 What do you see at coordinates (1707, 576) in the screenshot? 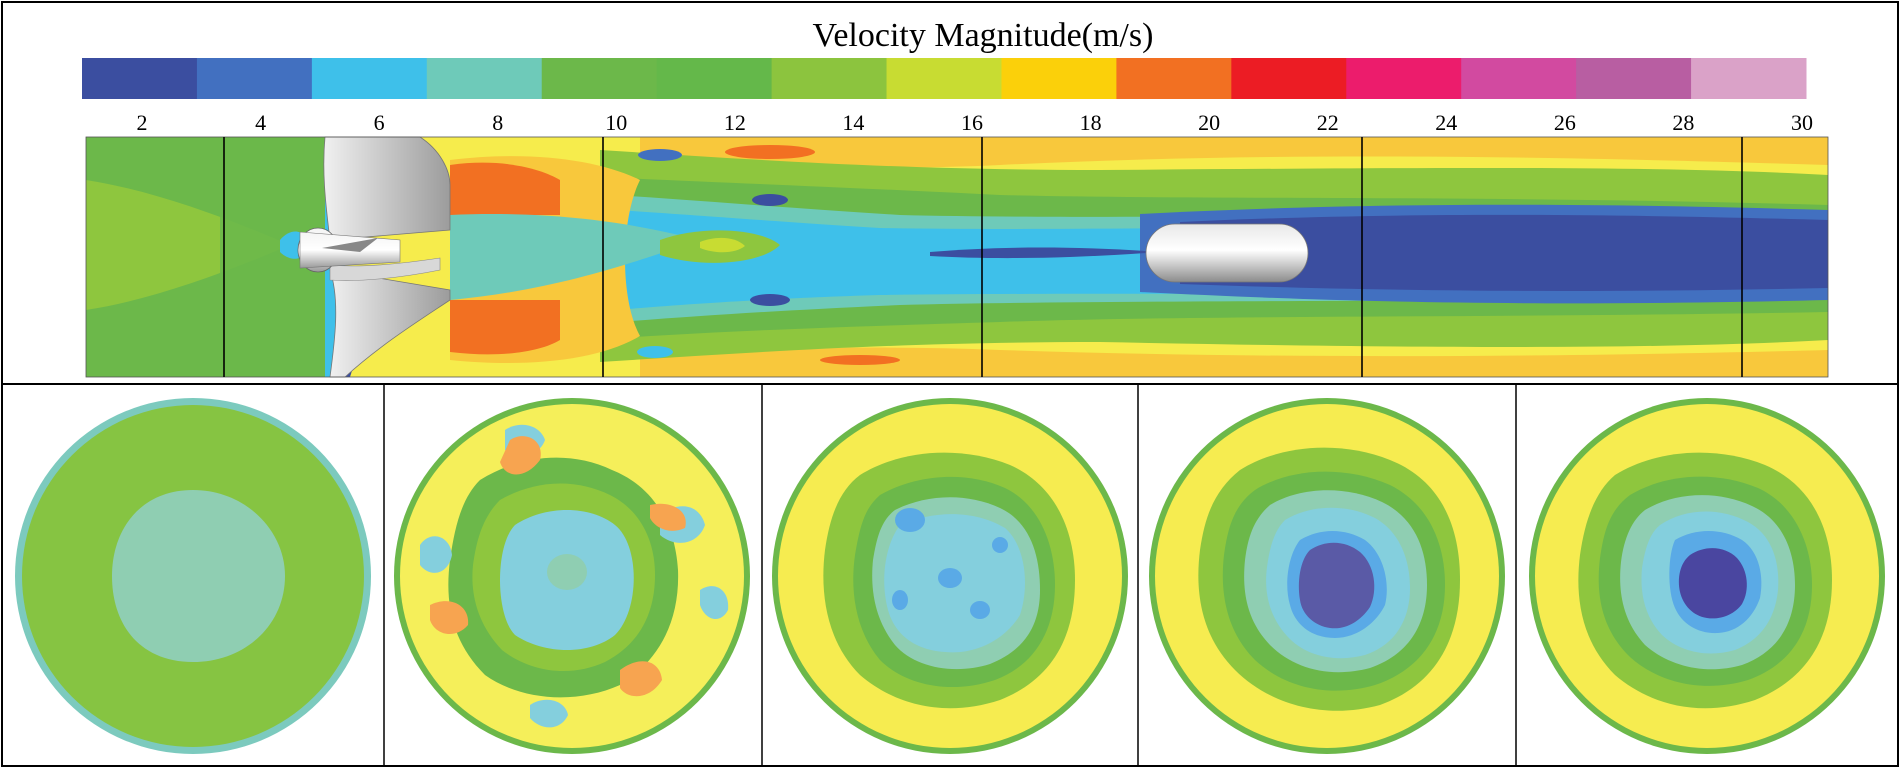
I see `section-plane-5-contour` at bounding box center [1707, 576].